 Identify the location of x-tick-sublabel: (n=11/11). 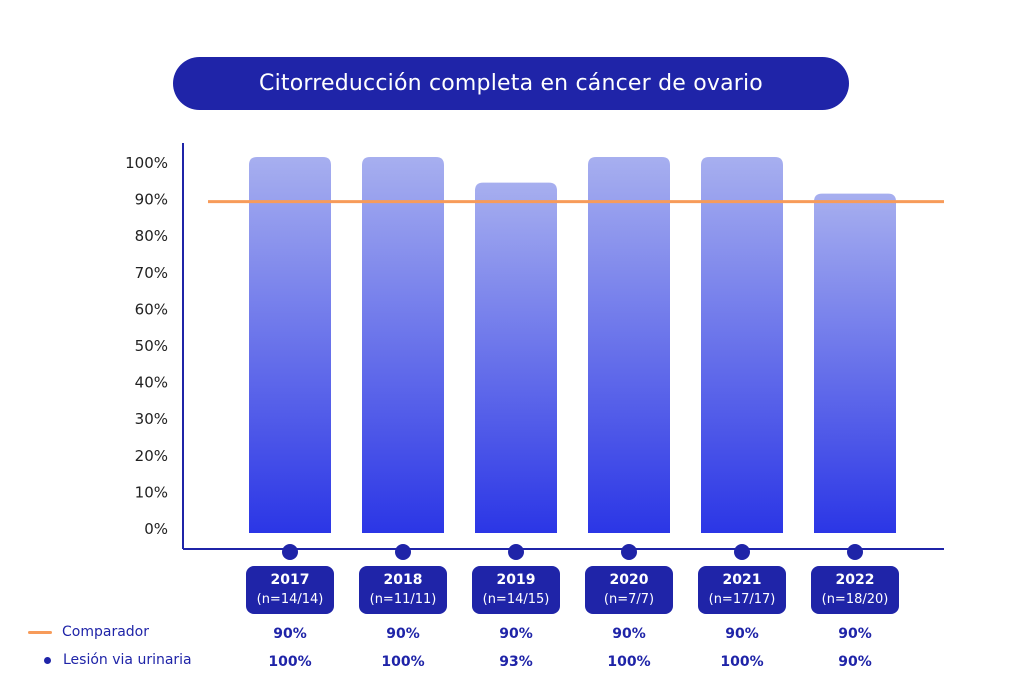
(403, 599).